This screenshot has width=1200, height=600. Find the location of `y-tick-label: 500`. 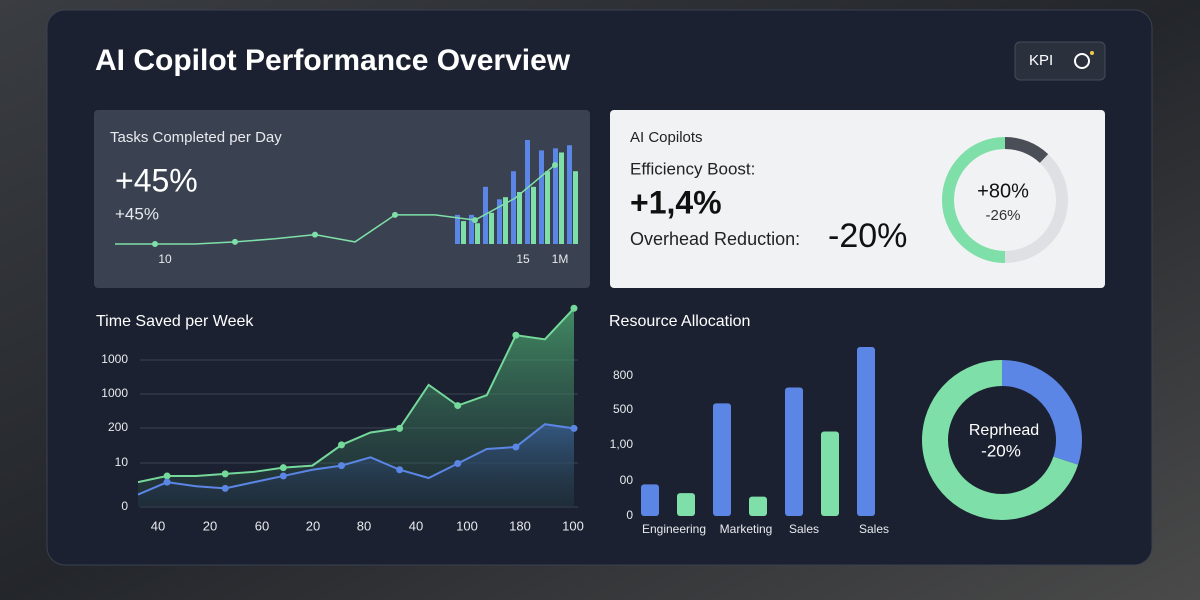

y-tick-label: 500 is located at coordinates (623, 409).